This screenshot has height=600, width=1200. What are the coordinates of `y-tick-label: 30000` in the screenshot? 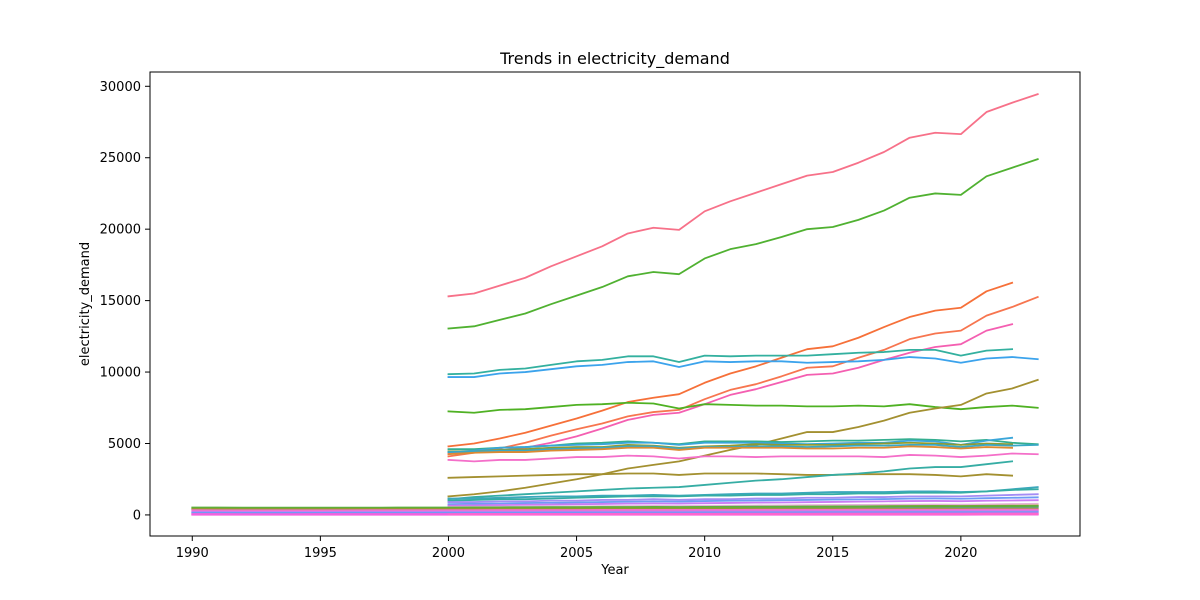 It's located at (120, 87).